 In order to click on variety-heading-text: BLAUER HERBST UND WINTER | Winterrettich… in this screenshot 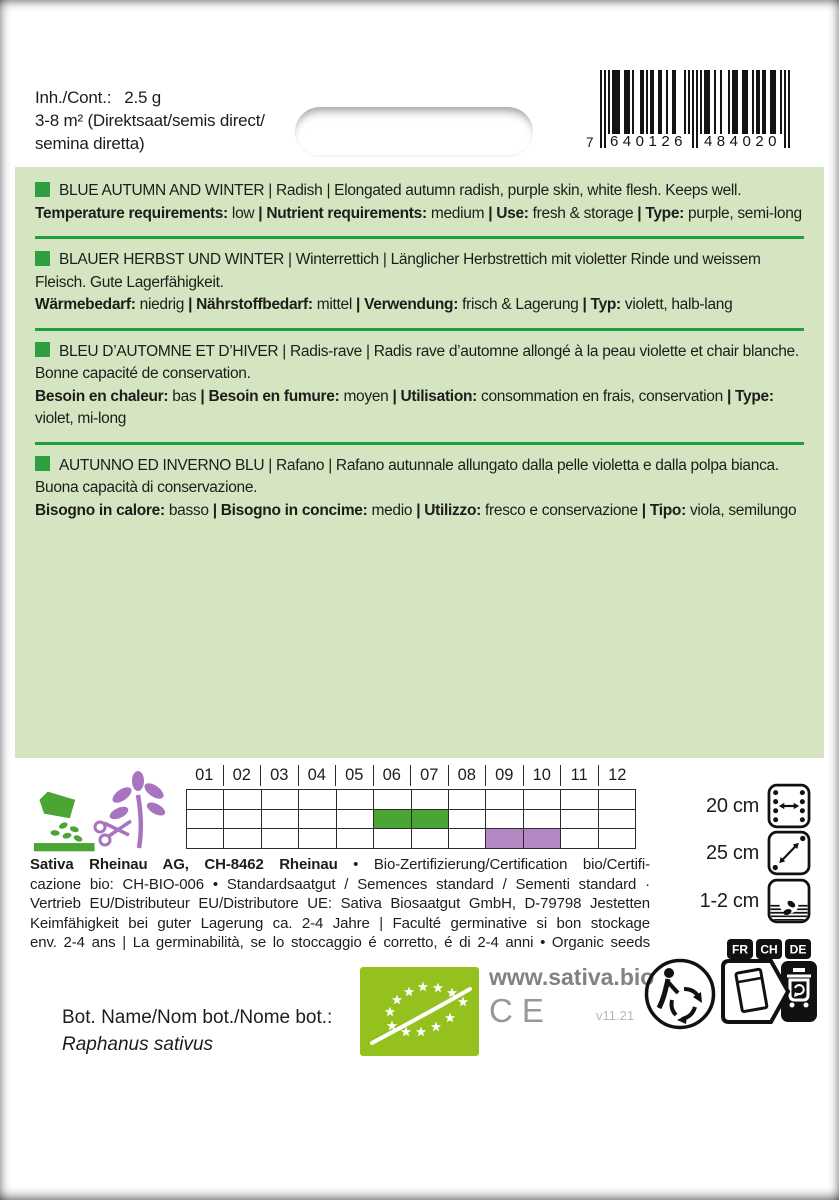, I will do `click(398, 271)`.